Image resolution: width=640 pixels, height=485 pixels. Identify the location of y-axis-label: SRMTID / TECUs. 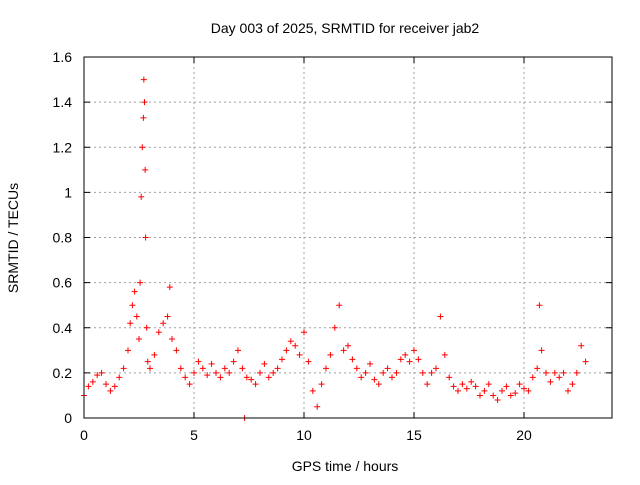
(13, 238).